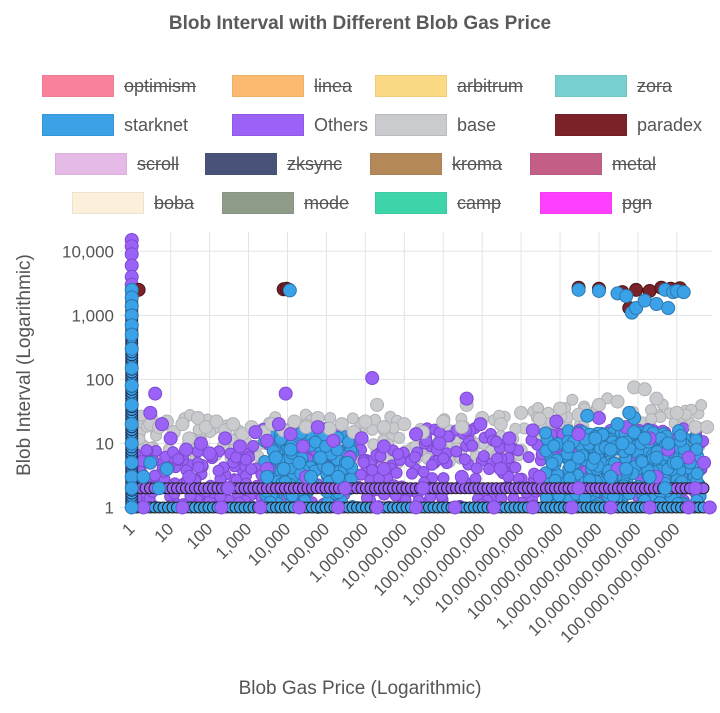 This screenshot has width=720, height=713. I want to click on legend-item-kroma: kroma, so click(436, 164).